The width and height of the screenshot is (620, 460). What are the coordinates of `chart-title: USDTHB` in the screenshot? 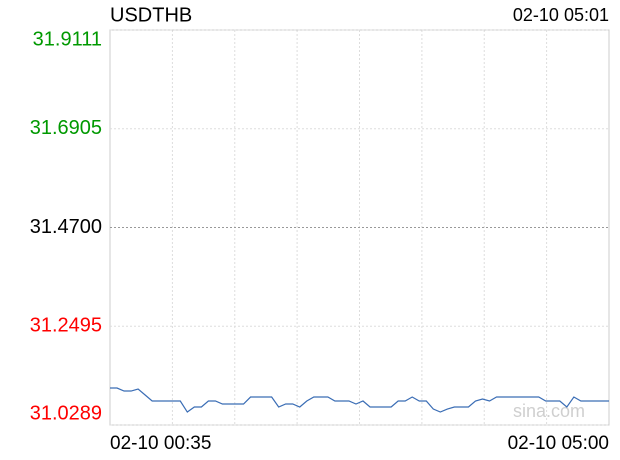 It's located at (151, 15).